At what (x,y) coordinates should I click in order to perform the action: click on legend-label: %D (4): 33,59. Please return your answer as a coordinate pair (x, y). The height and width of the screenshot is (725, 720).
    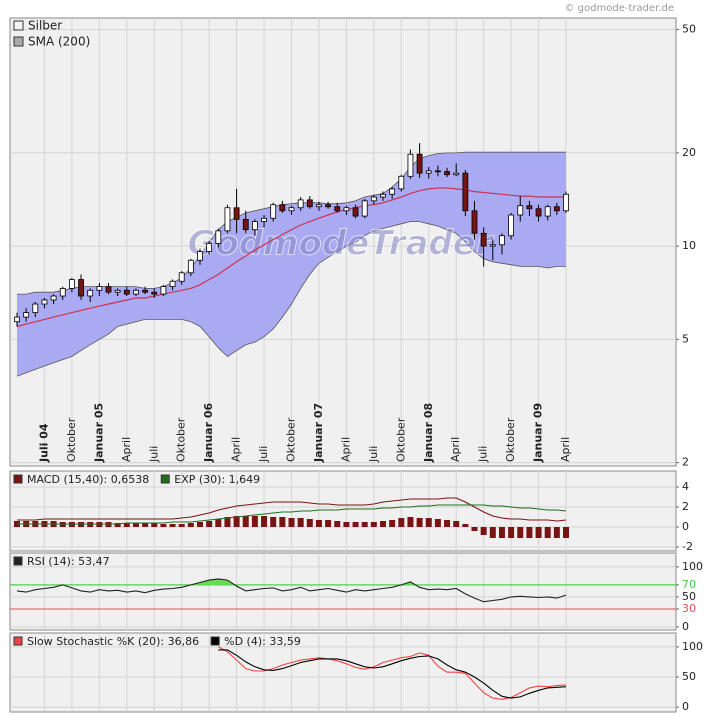
    Looking at the image, I should click on (262, 641).